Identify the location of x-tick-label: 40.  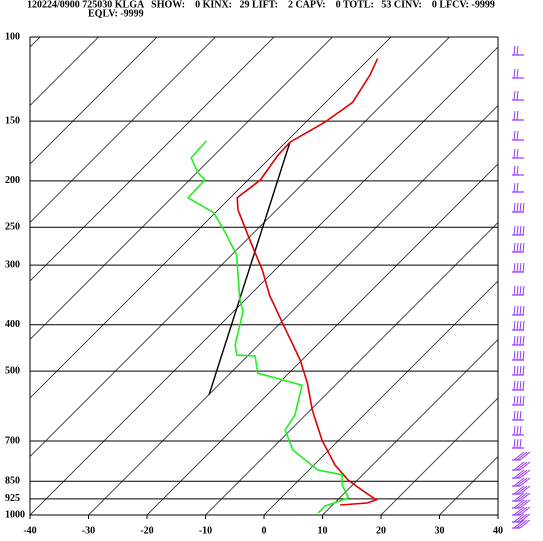
(498, 530).